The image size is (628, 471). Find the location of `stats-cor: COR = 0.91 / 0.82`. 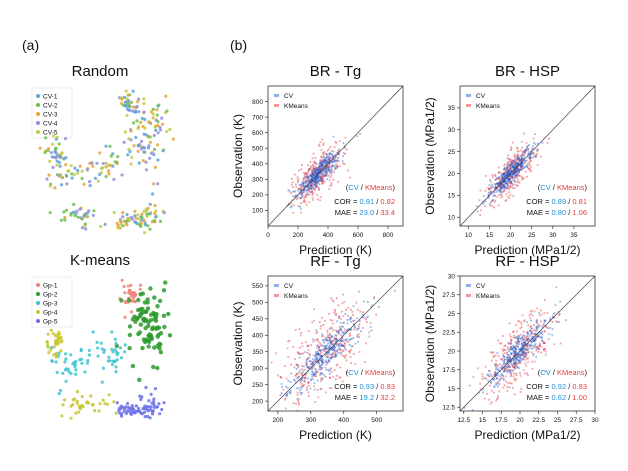

stats-cor: COR = 0.91 / 0.82 is located at coordinates (364, 201).